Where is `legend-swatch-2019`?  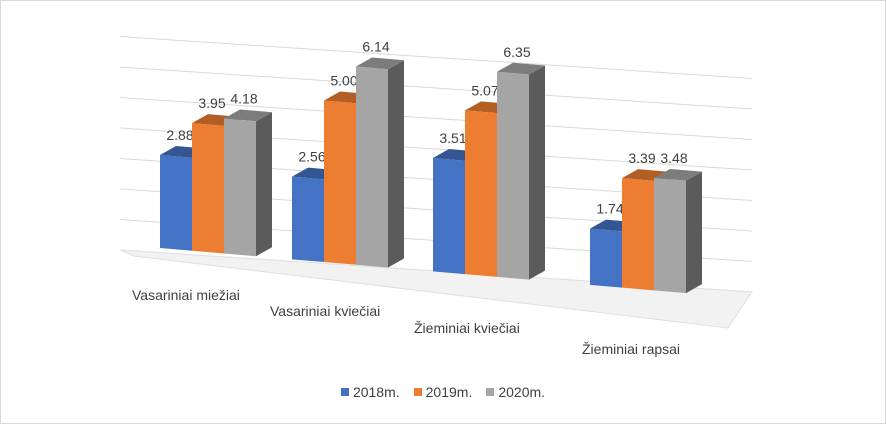
legend-swatch-2019 is located at coordinates (417, 392).